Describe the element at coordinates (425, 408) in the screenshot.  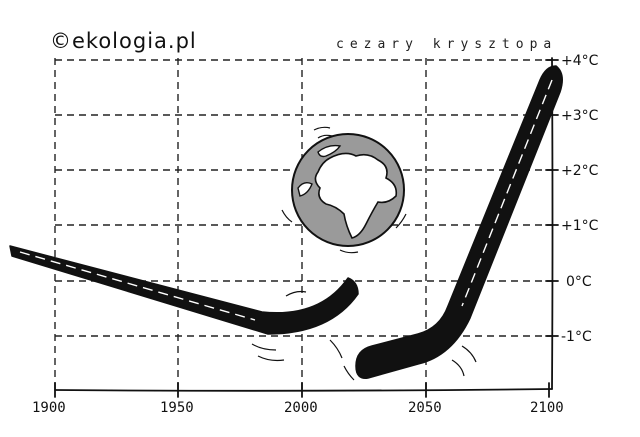
I see `x-tick-label: 2050` at that location.